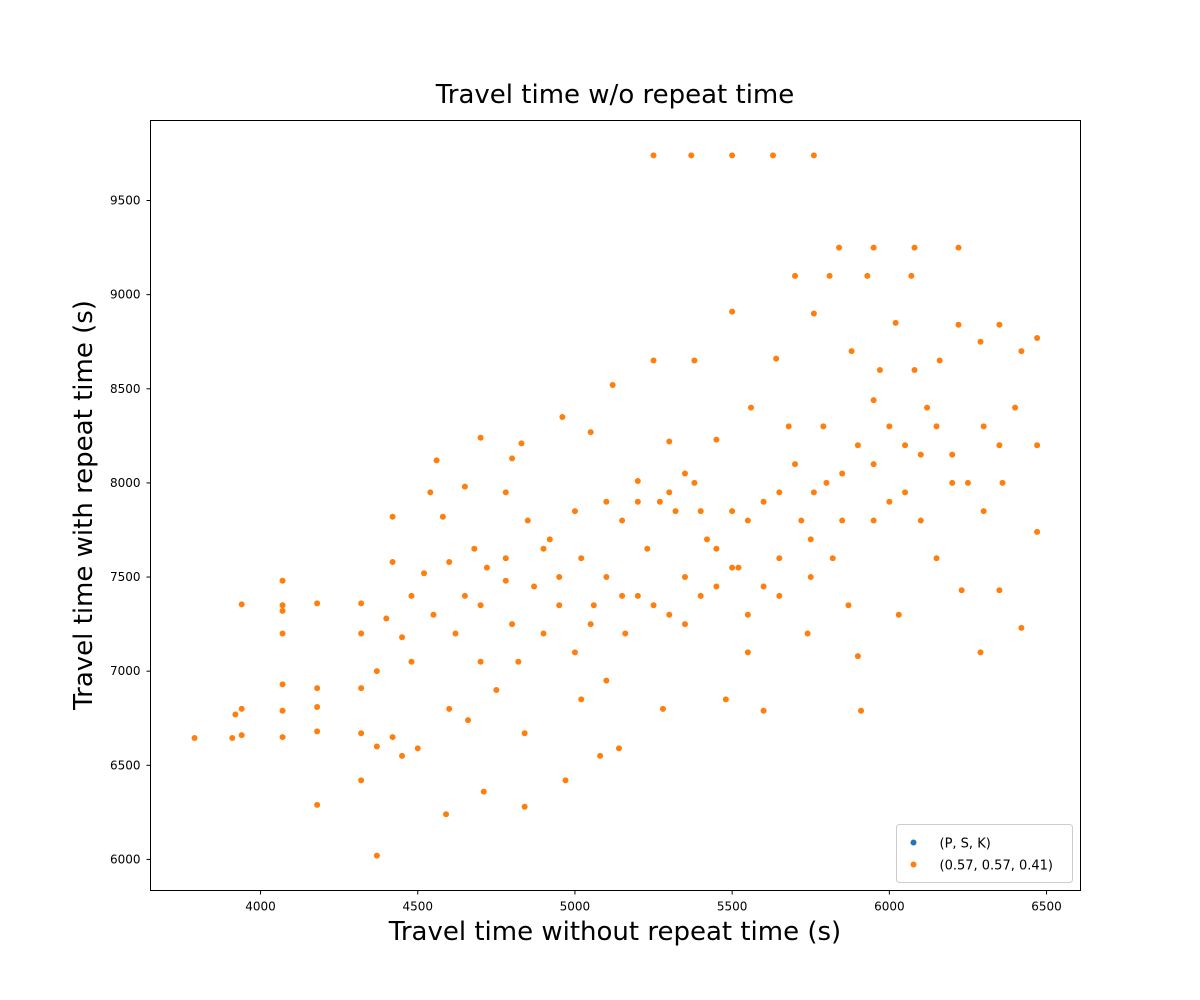 The height and width of the screenshot is (1000, 1200). Describe the element at coordinates (984, 853) in the screenshot. I see `legend-box` at that location.